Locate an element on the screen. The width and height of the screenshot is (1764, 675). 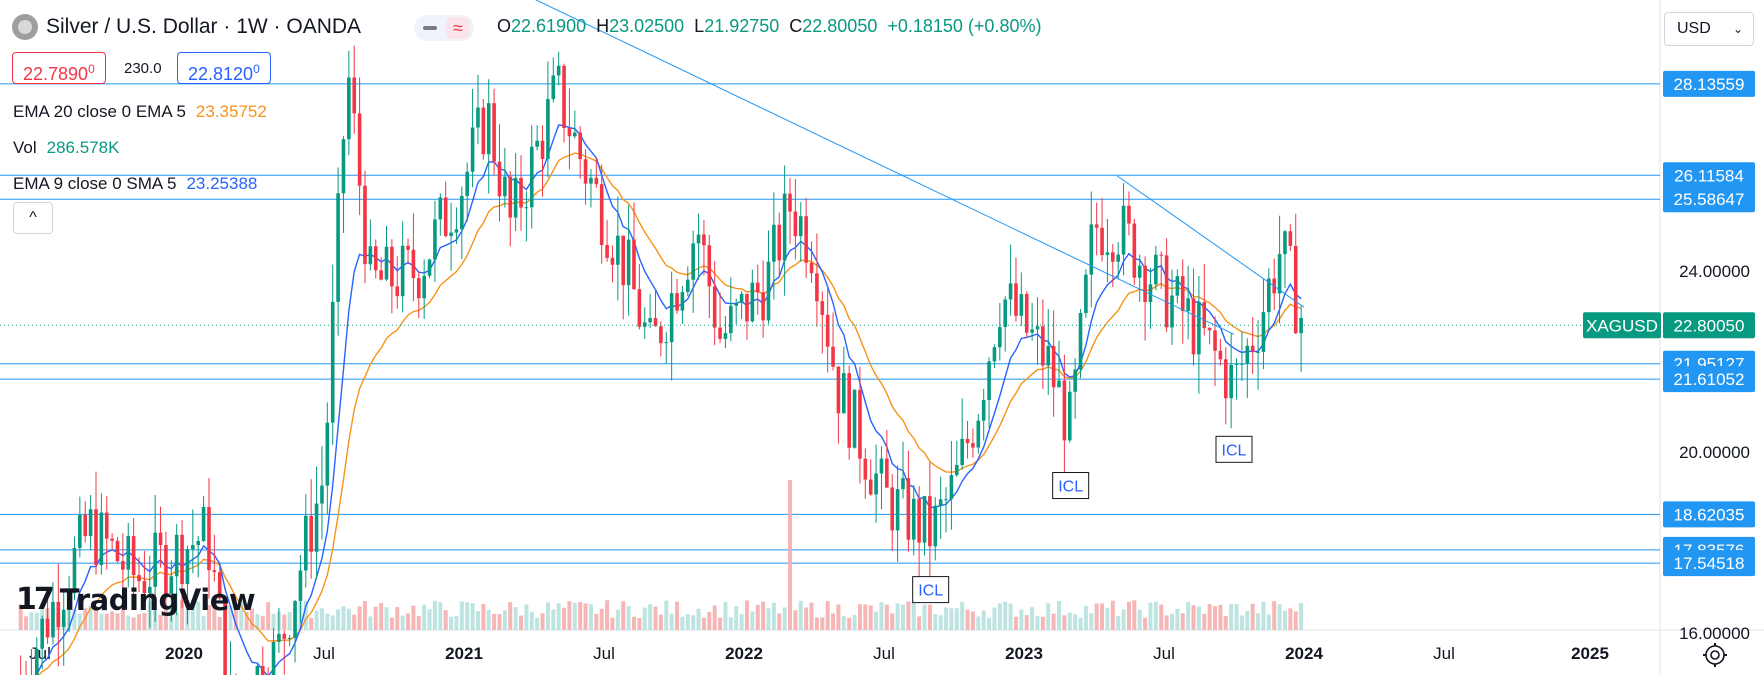
approx-toggle-icon: ≈ is located at coordinates (458, 28).